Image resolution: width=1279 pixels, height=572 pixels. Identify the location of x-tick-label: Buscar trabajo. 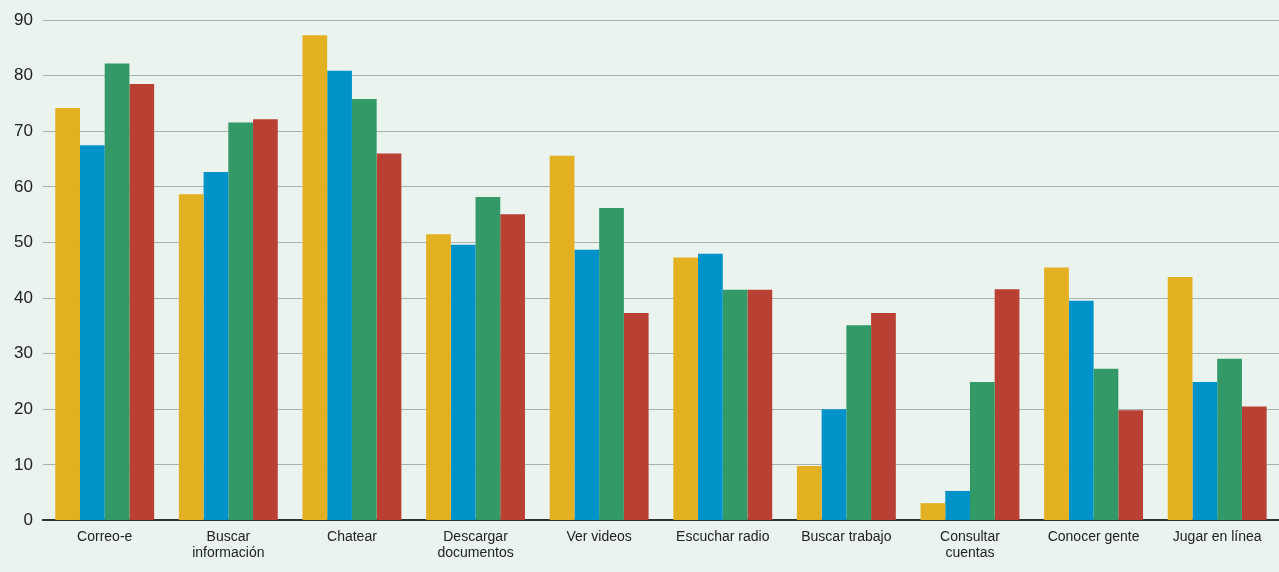
(846, 535).